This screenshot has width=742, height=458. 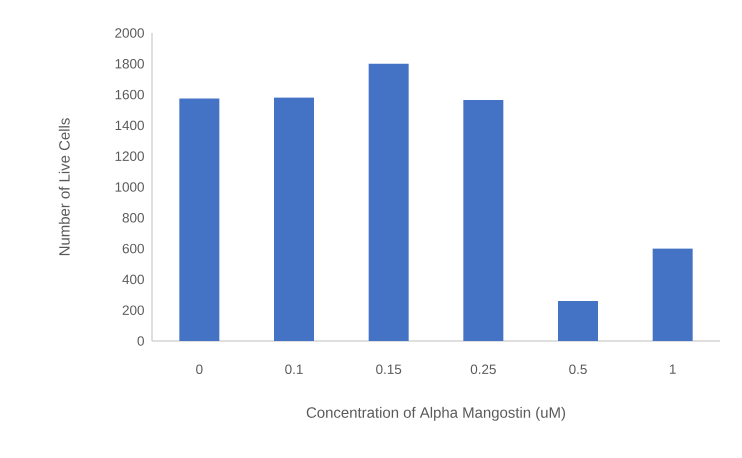 What do you see at coordinates (133, 279) in the screenshot?
I see `y-tick-label: 400` at bounding box center [133, 279].